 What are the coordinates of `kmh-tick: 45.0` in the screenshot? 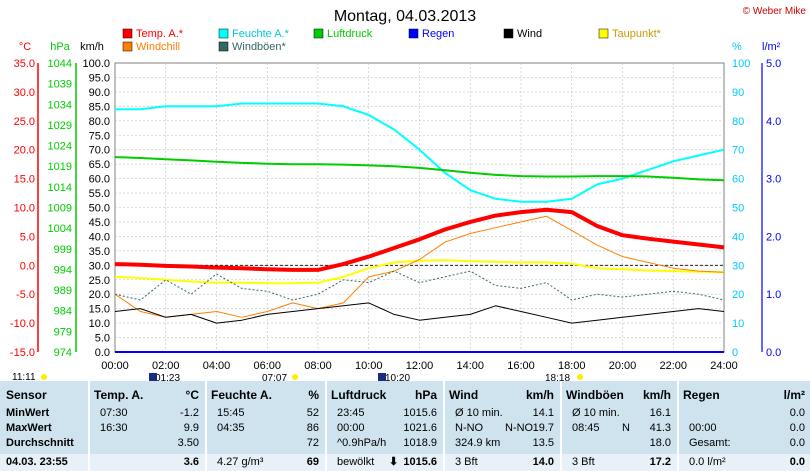 It's located at (99, 223).